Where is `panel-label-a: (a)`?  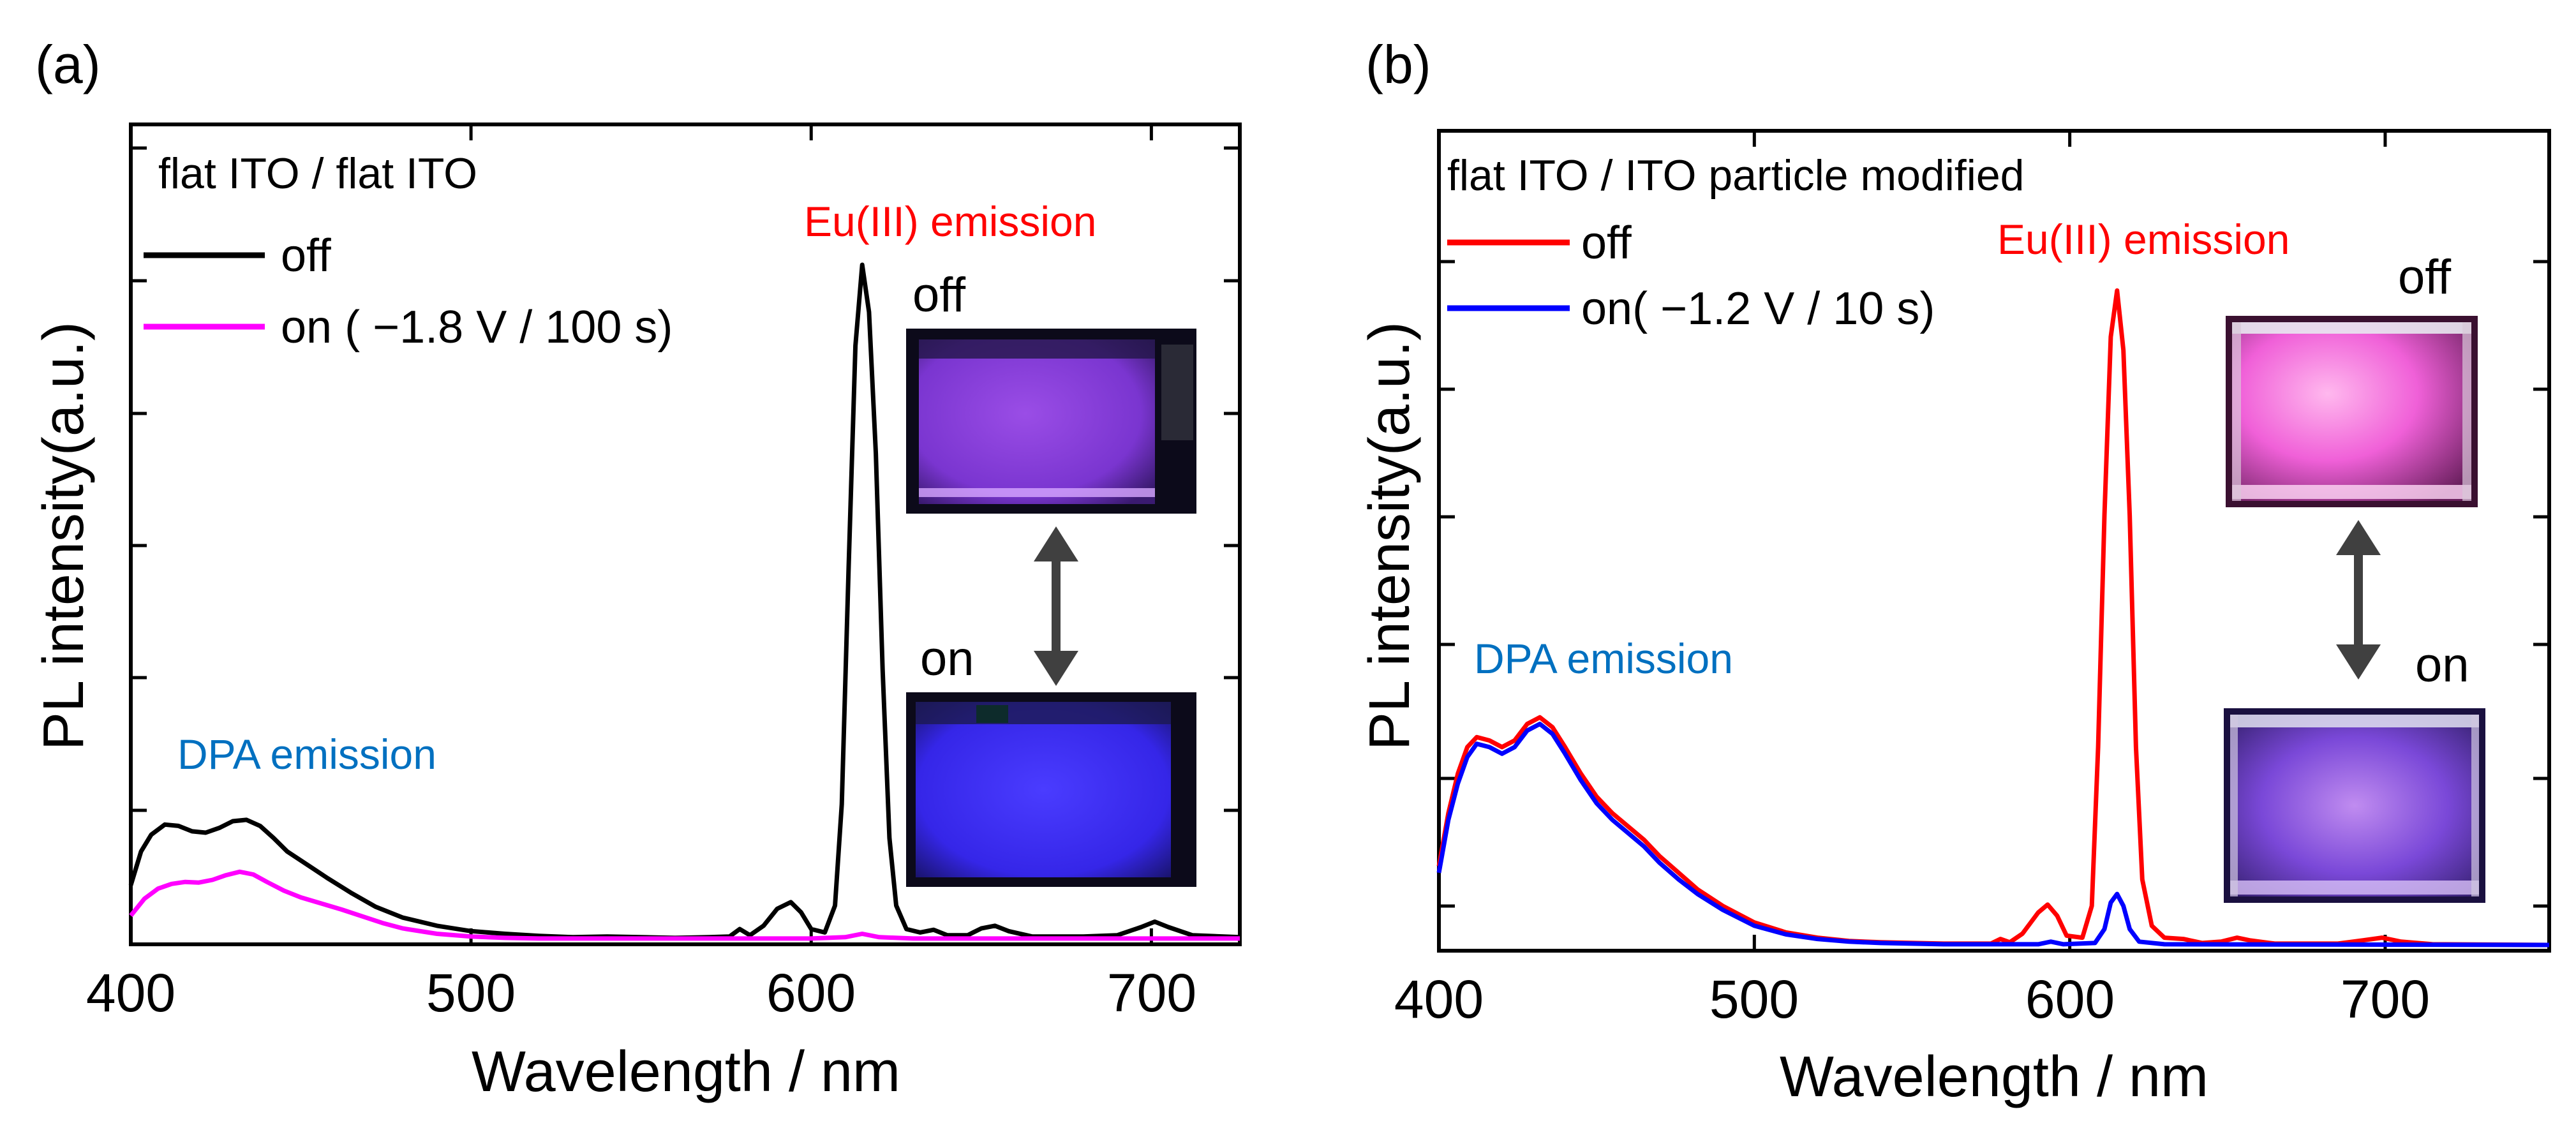
panel-label-a: (a) is located at coordinates (68, 64).